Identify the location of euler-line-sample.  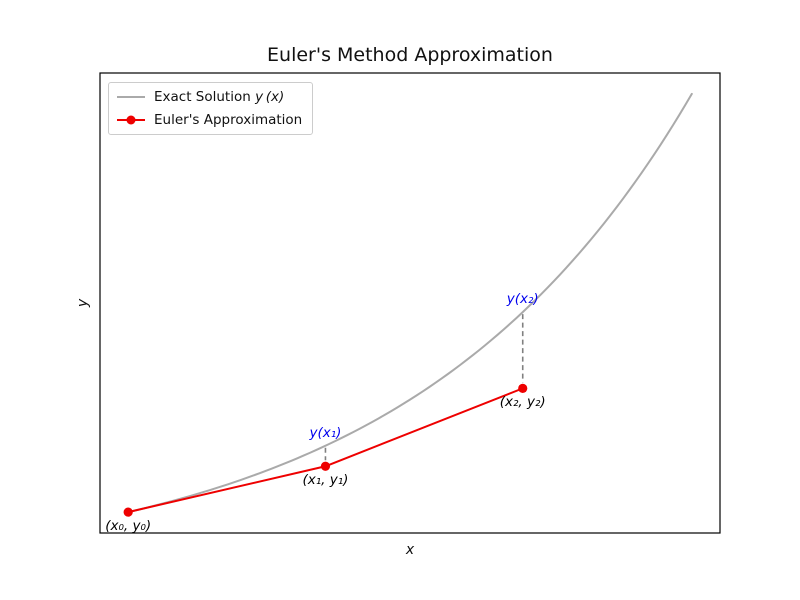
(131, 120).